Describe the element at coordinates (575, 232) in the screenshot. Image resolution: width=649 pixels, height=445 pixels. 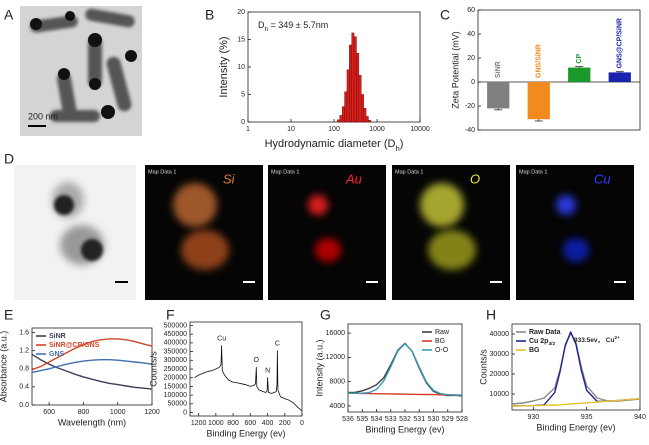
I see `eds-map: Map Data 1 Cu` at that location.